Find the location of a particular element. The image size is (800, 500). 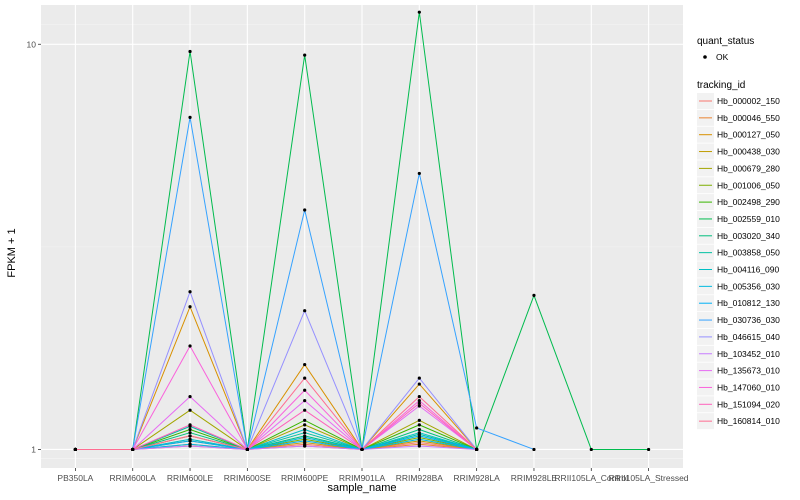

legend-title: tracking_id is located at coordinates (721, 85).